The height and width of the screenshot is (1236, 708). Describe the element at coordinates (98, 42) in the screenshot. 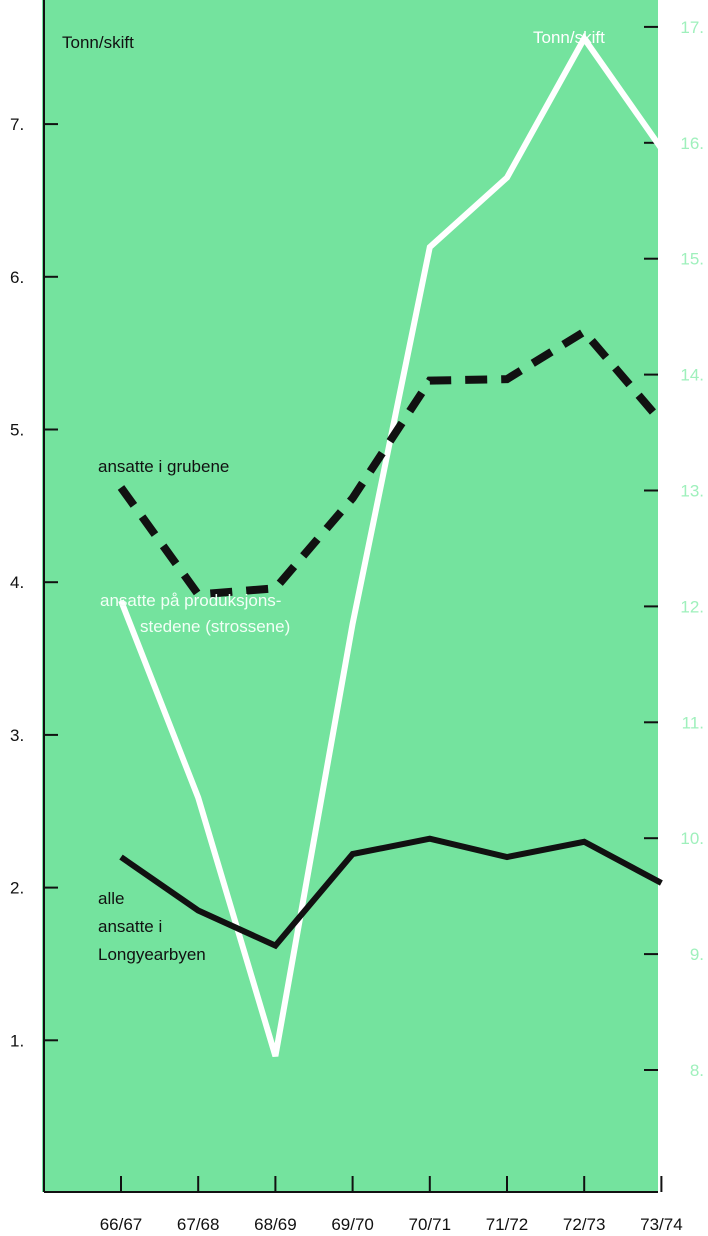

I see `left-axis-title: Tonn/skift` at that location.